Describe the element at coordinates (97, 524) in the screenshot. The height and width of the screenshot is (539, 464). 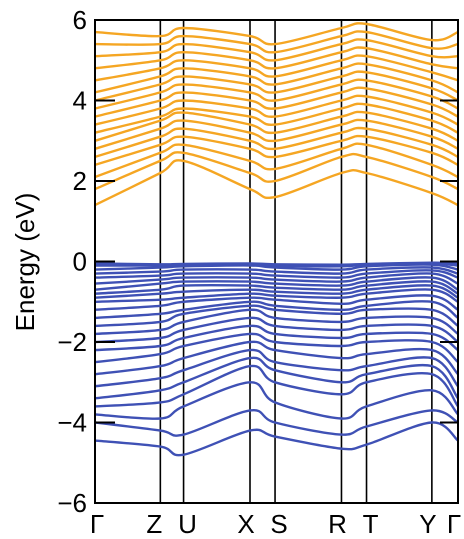
I see `x-tick-label-0: Γ` at that location.